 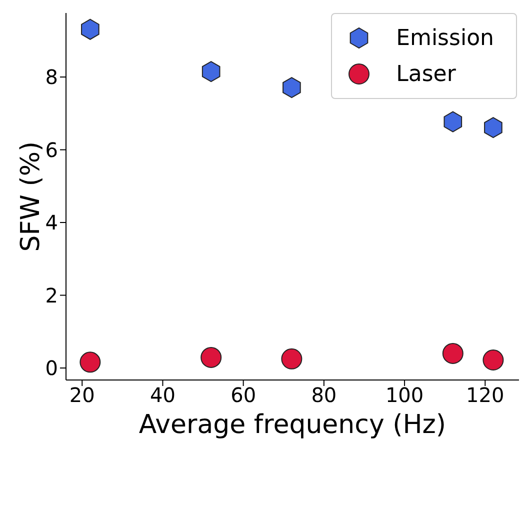 What do you see at coordinates (31, 196) in the screenshot?
I see `y-axis-title: SFW (%)` at bounding box center [31, 196].